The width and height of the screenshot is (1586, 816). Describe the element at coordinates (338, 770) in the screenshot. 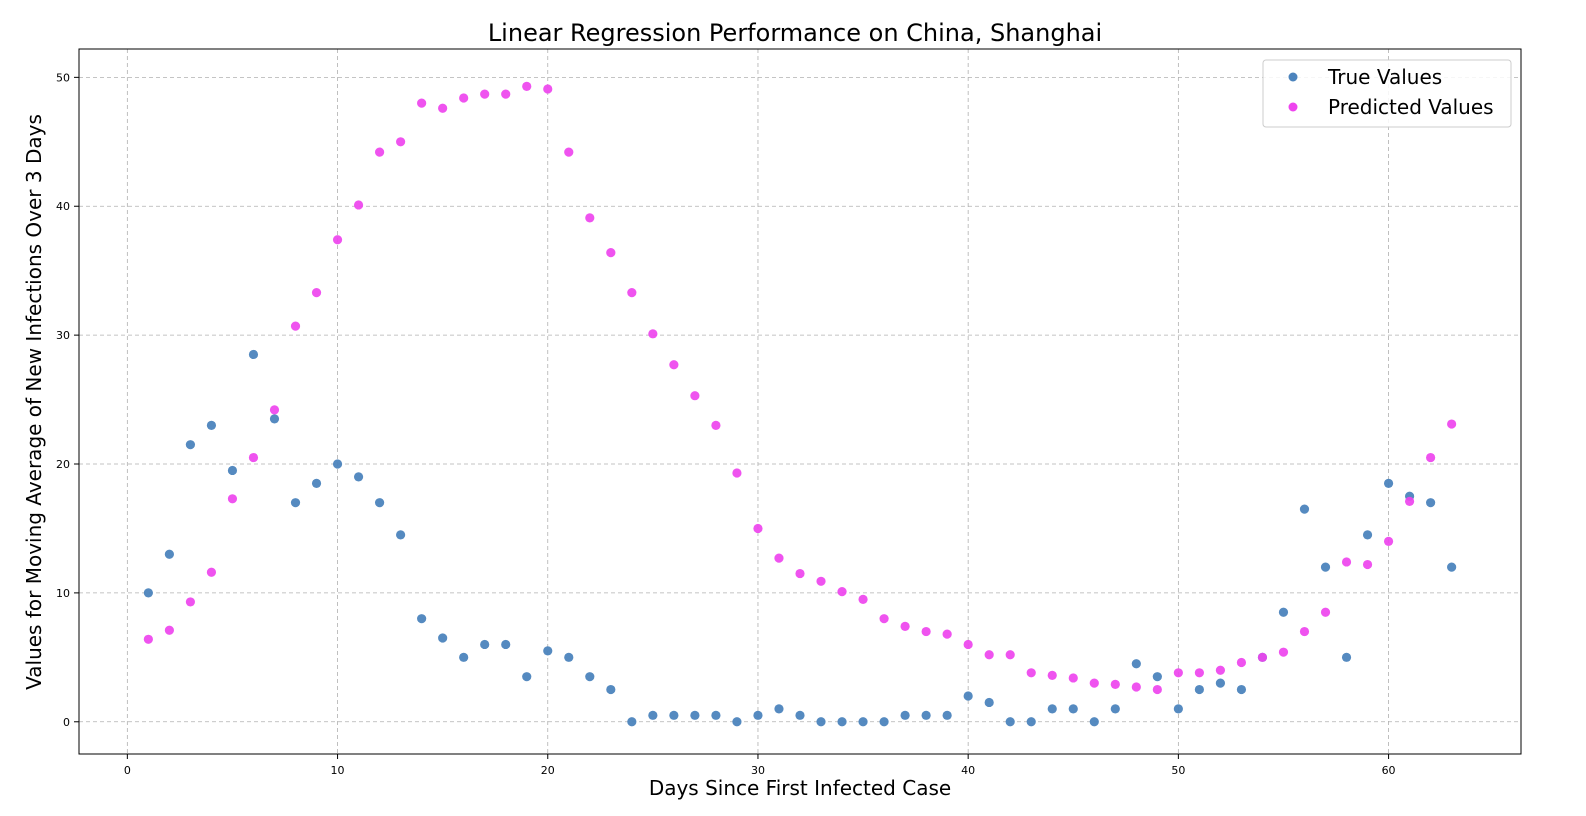

I see `x-tick-label: 10` at that location.